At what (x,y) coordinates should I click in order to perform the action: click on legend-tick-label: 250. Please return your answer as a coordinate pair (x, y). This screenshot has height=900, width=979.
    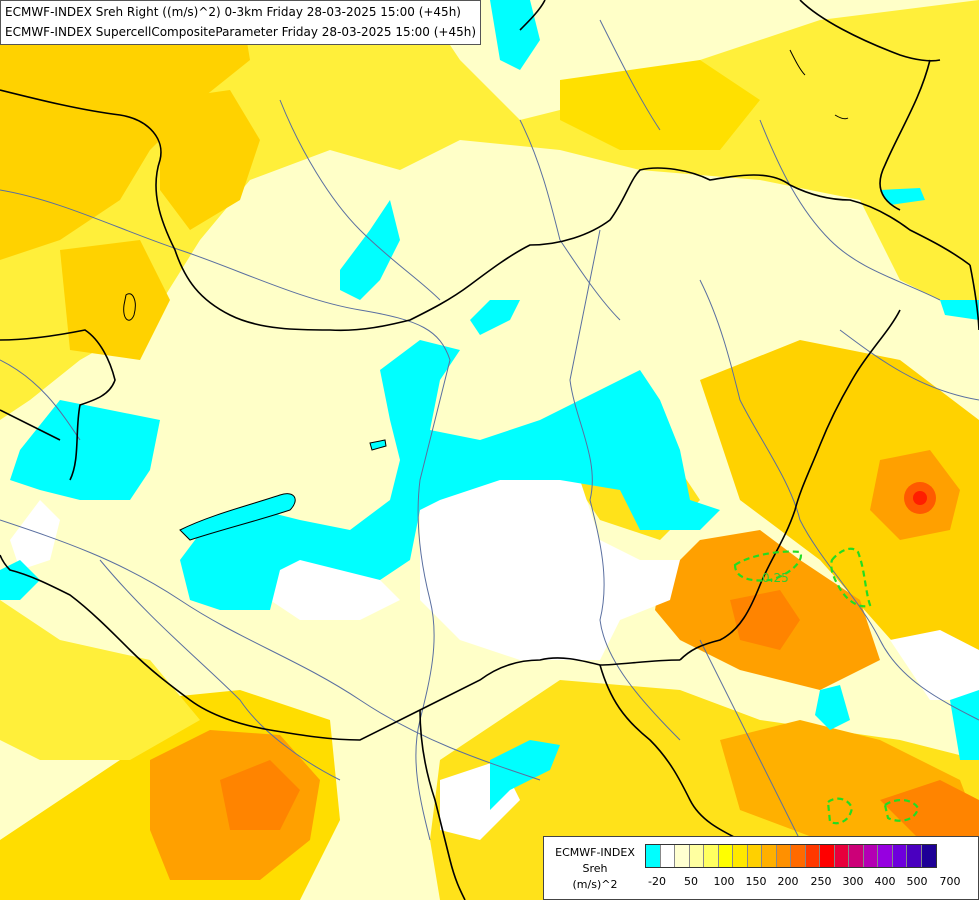
    Looking at the image, I should click on (821, 881).